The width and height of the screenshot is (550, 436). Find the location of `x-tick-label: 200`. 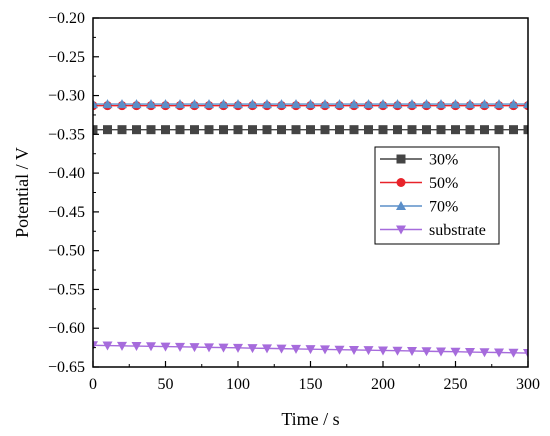

x-tick-label: 200 is located at coordinates (383, 384).